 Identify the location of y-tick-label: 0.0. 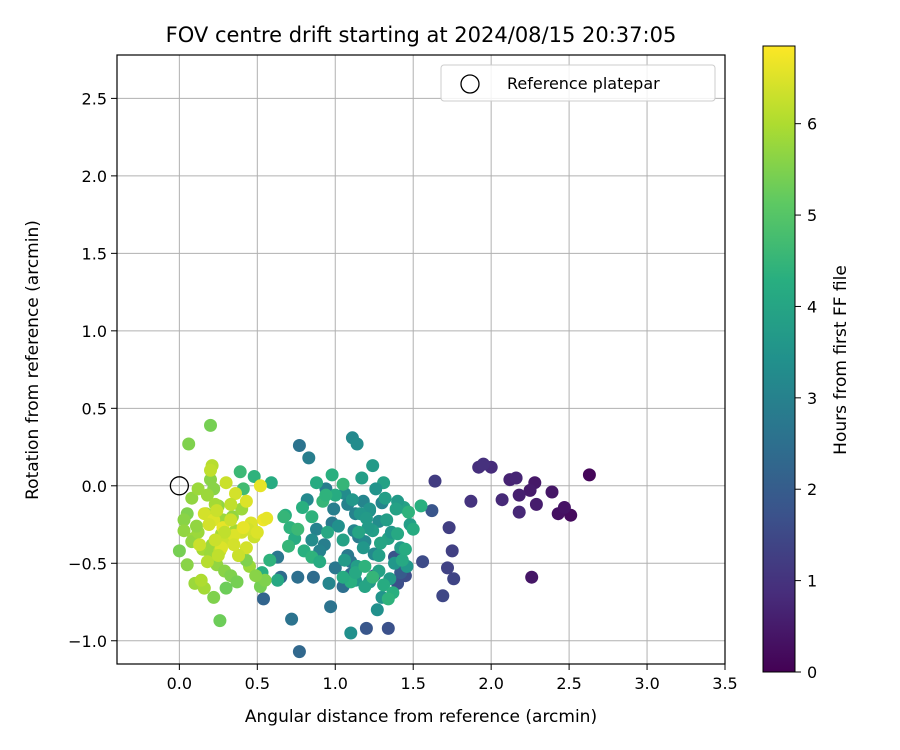
(94, 486).